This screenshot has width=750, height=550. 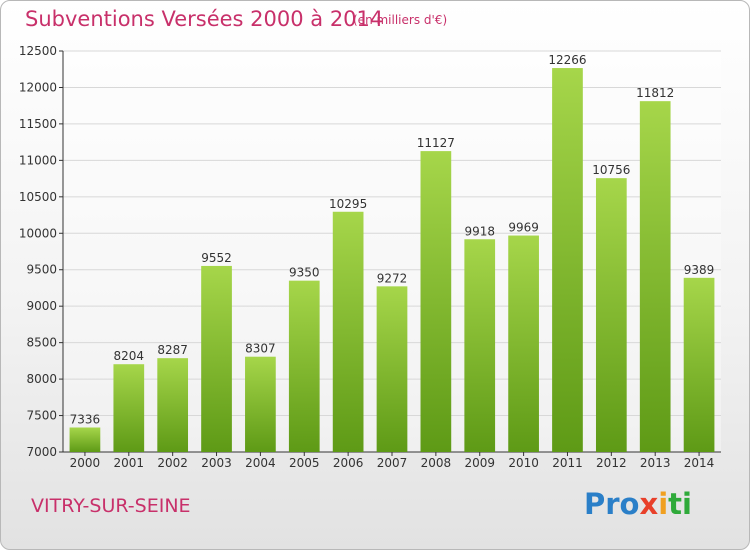 I want to click on y-tick-label: 11500, so click(x=38, y=124).